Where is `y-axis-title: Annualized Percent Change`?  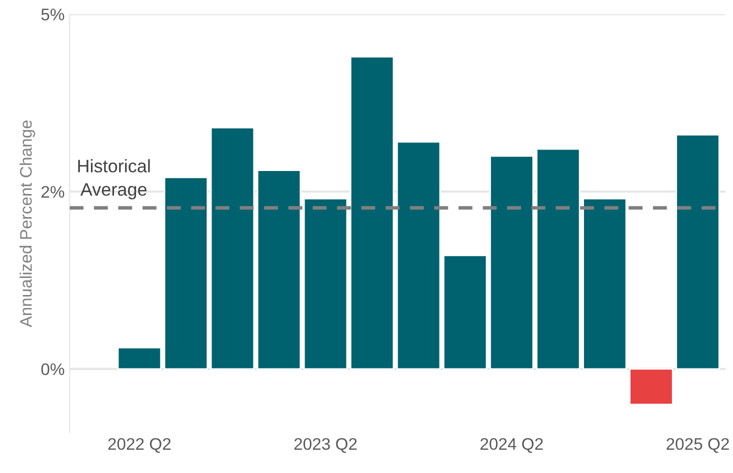
y-axis-title: Annualized Percent Change is located at coordinates (28, 224).